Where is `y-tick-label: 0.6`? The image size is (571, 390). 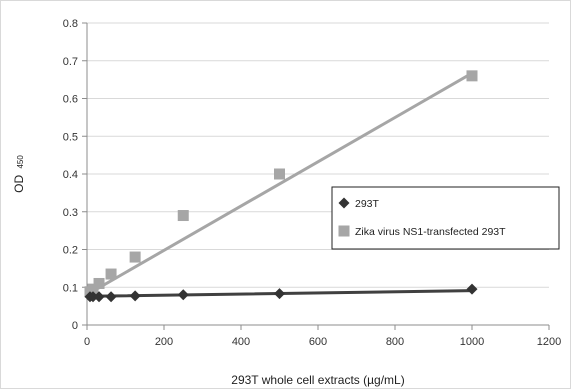 y-tick-label: 0.6 is located at coordinates (70, 100).